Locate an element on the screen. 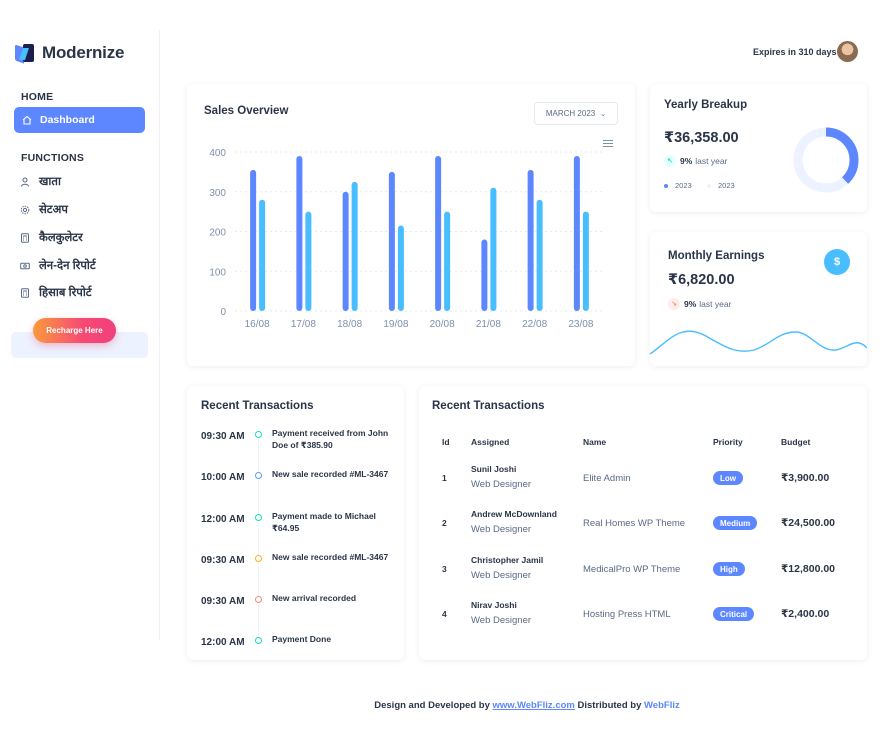  row-id: 3 is located at coordinates (444, 569).